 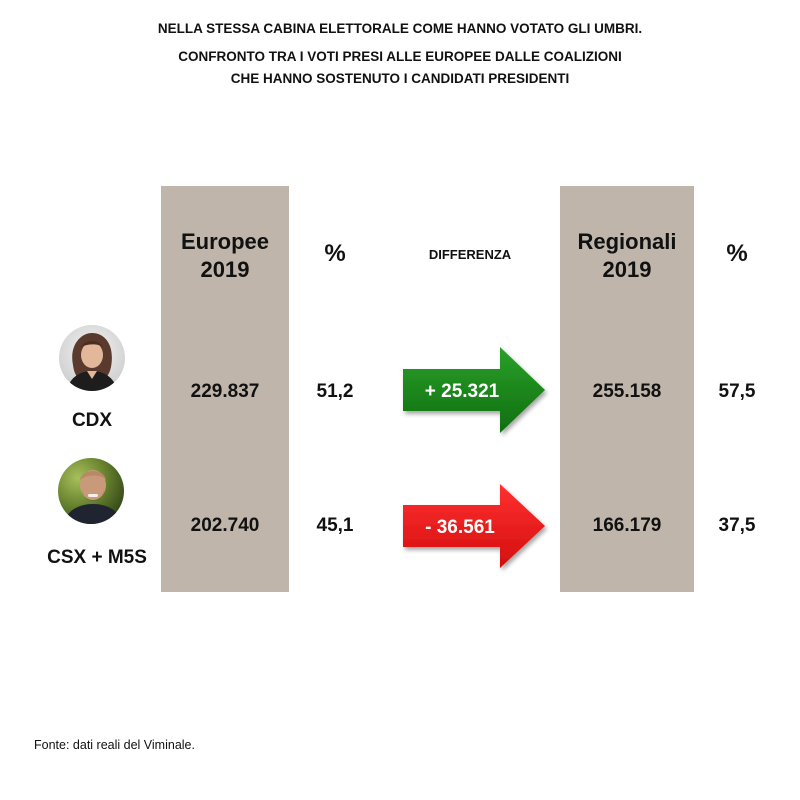 I want to click on header-europee-line1: Europee, so click(x=225, y=241).